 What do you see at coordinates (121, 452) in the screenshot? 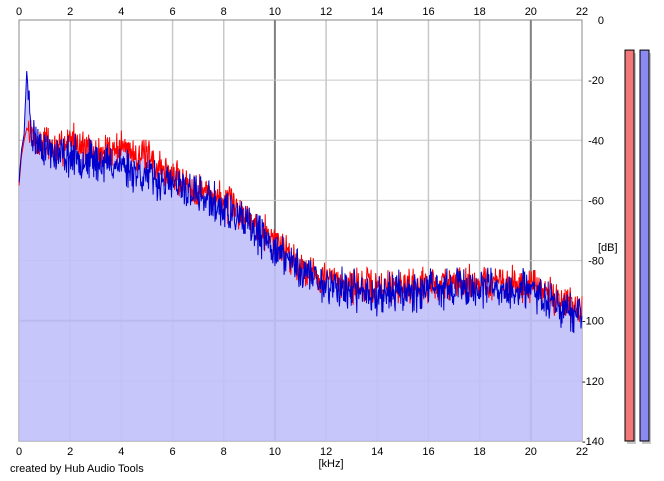
I see `x-tick-label-bottom: 4` at bounding box center [121, 452].